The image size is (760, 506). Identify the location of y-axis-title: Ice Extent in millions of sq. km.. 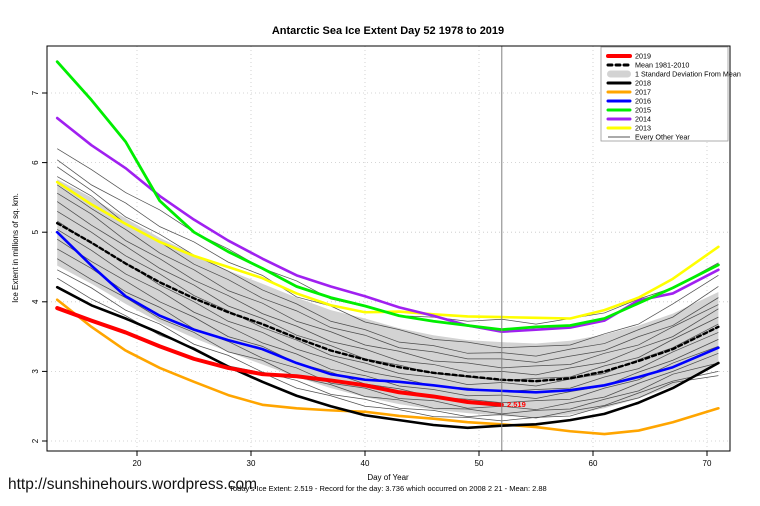
(15, 248).